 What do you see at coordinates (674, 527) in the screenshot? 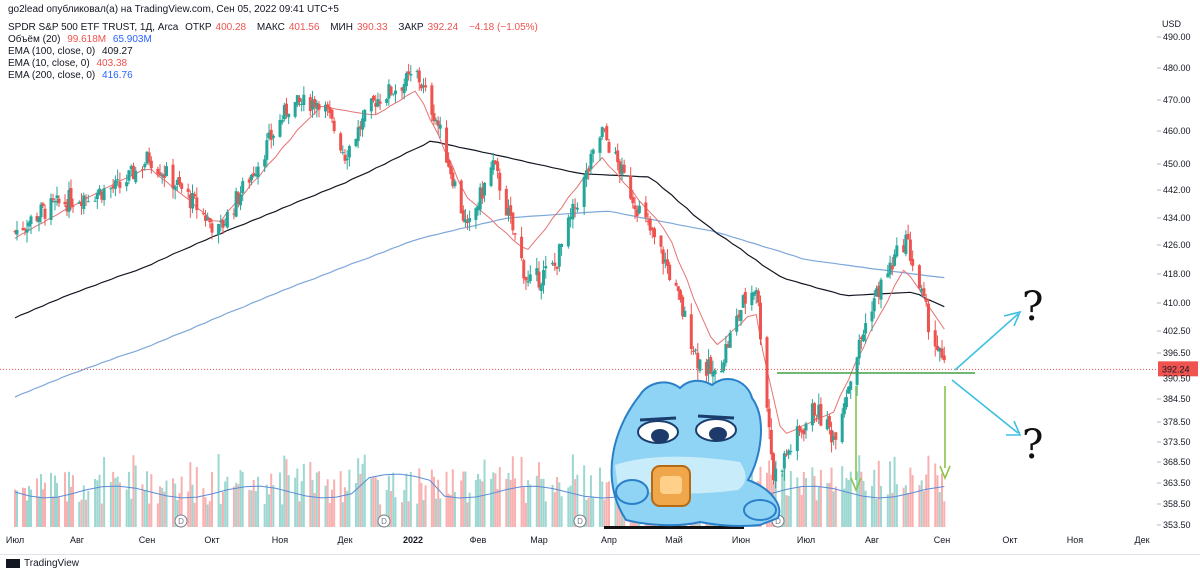
I see `sticker-shadow` at bounding box center [674, 527].